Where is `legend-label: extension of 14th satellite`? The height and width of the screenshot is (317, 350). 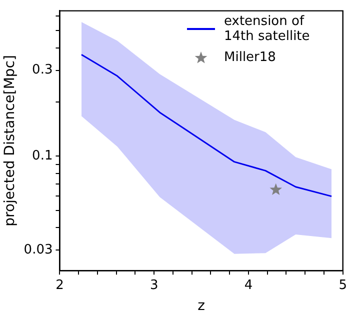 legend-label: extension of 14th satellite is located at coordinates (267, 29).